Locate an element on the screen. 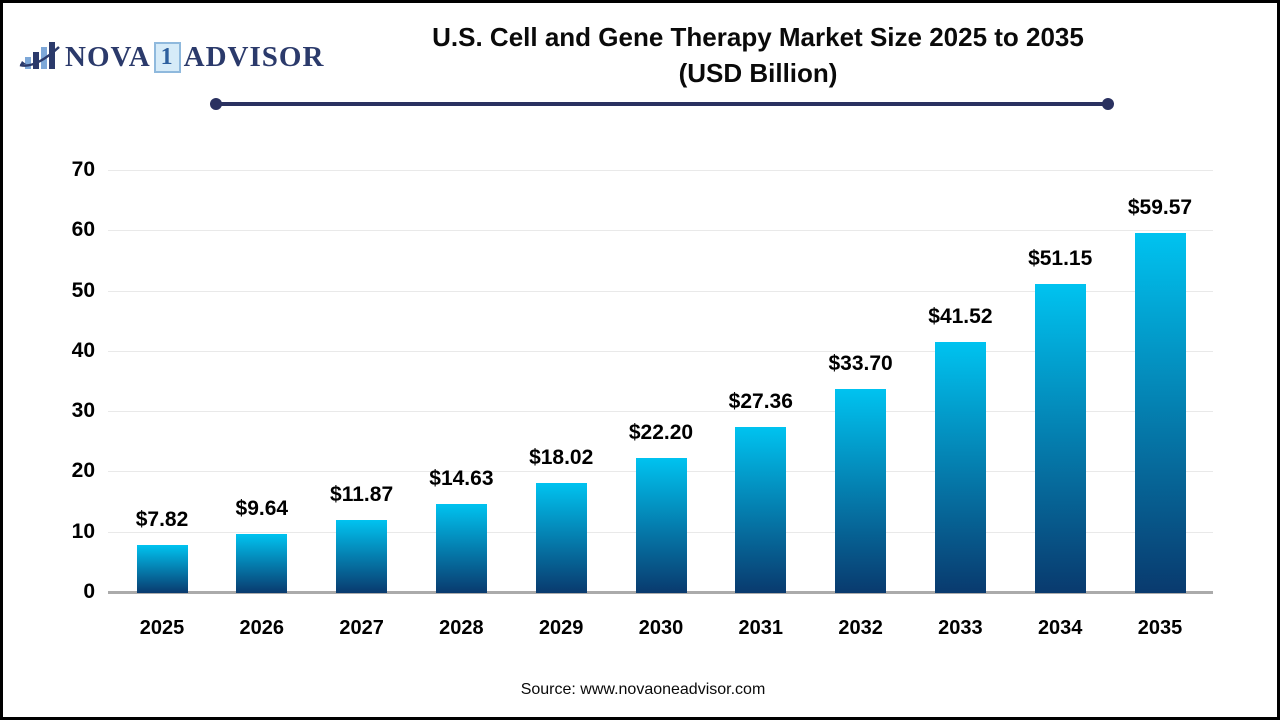  logo-text: NOVA 1 ADVISOR is located at coordinates (194, 57).